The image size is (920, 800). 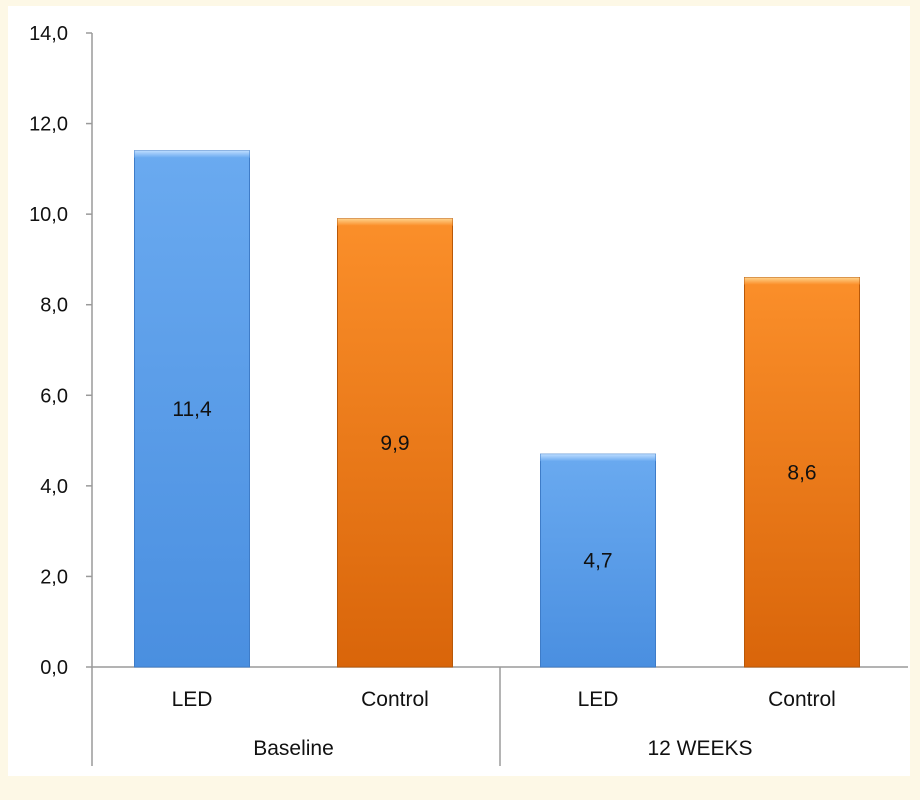 What do you see at coordinates (699, 748) in the screenshot?
I see `group-label: 12 WEEKS` at bounding box center [699, 748].